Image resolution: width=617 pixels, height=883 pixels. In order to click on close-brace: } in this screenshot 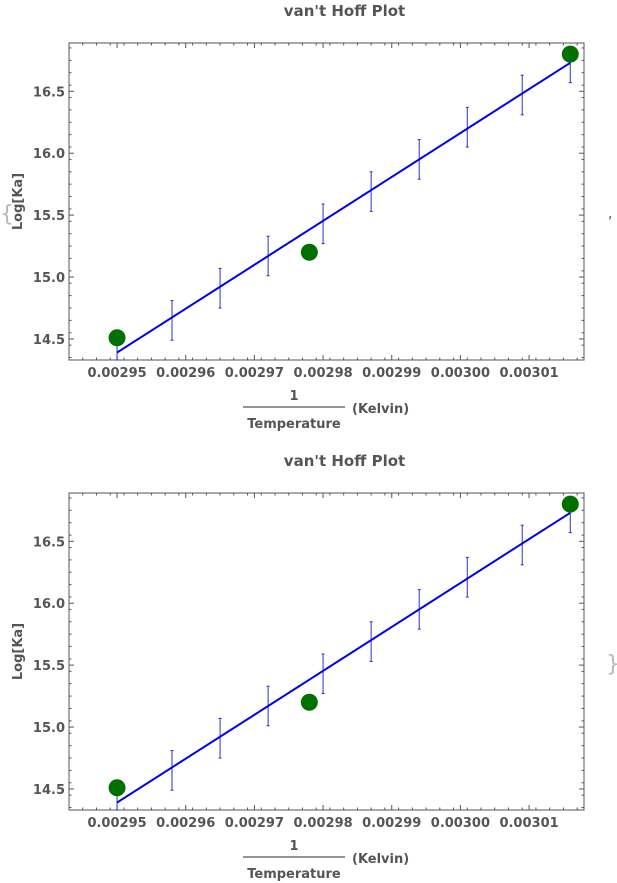, I will do `click(611, 664)`.